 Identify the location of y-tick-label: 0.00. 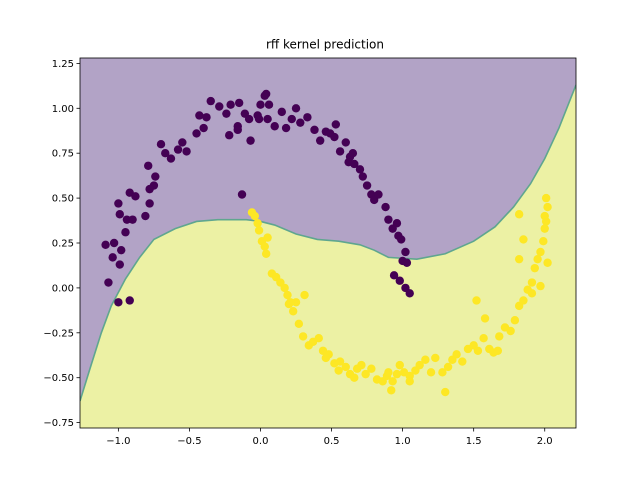
(63, 288).